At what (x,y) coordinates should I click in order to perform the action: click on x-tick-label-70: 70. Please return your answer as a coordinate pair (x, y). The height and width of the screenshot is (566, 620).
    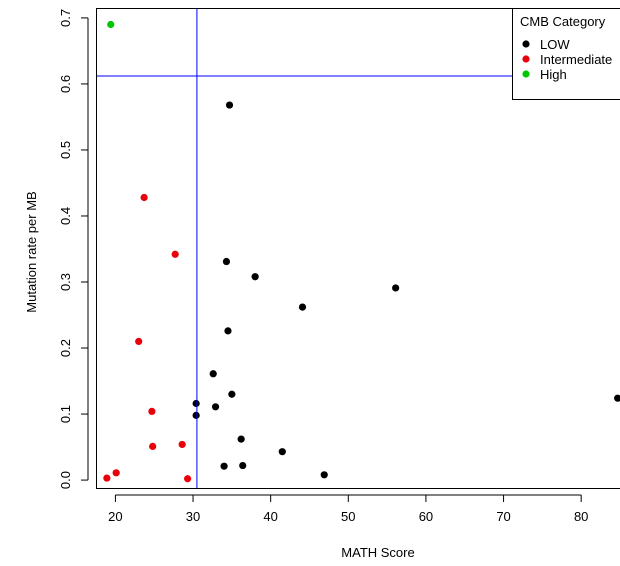
    Looking at the image, I should click on (503, 516).